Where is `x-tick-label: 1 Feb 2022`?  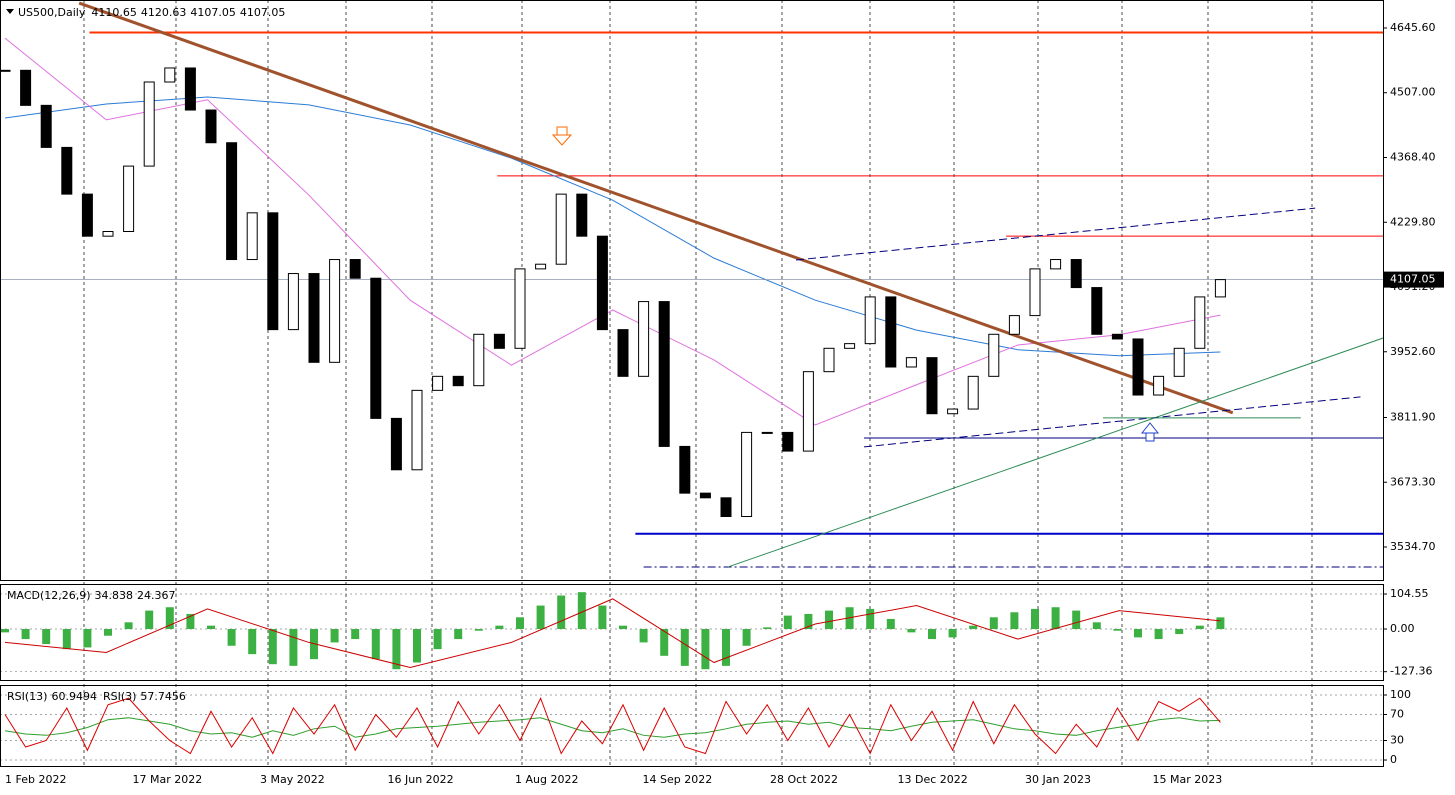
x-tick-label: 1 Feb 2022 is located at coordinates (35, 779).